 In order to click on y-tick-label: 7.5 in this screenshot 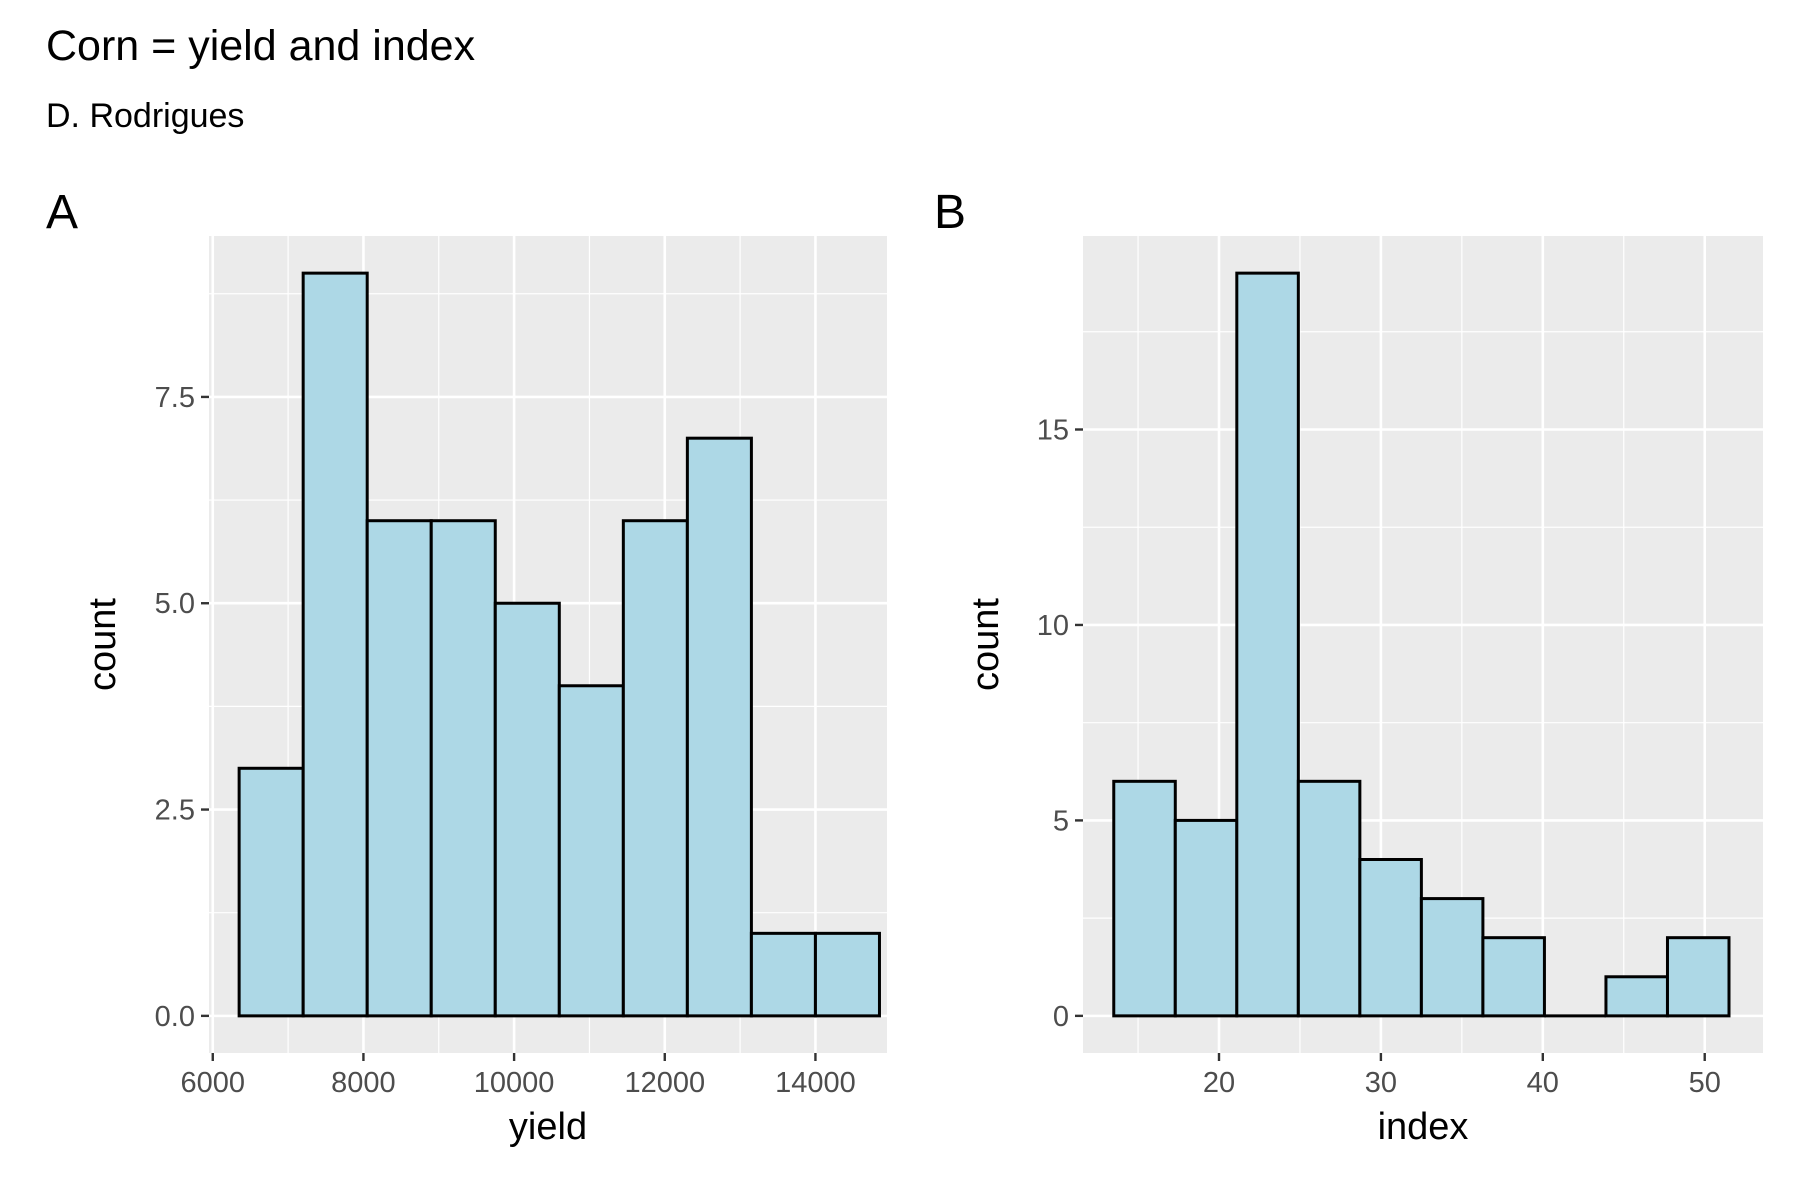, I will do `click(175, 398)`.